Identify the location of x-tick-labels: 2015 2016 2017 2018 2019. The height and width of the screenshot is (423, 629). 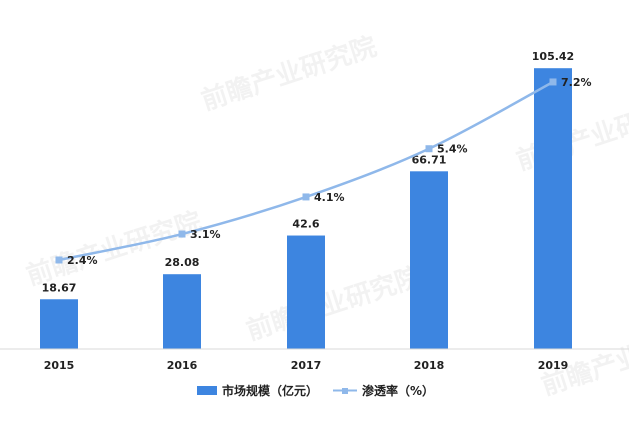
(306, 365).